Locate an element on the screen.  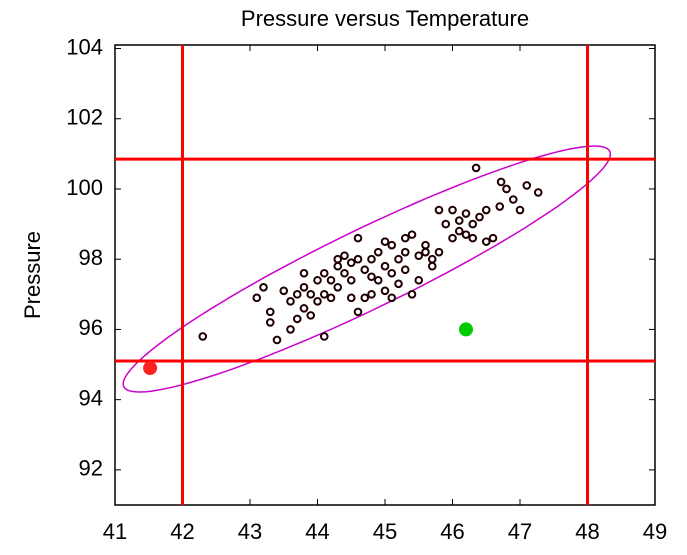
x-tick-label: 47 is located at coordinates (520, 531).